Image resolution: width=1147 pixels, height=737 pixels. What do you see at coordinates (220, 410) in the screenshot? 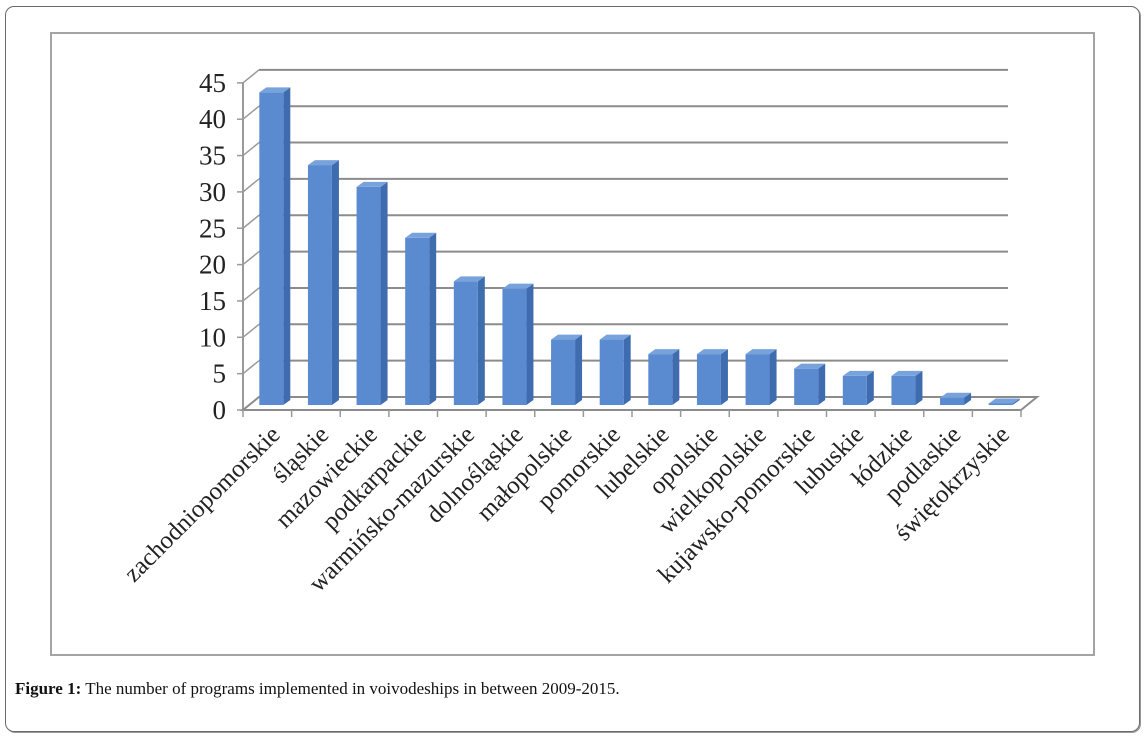
I see `y-tick-label: 0` at bounding box center [220, 410].